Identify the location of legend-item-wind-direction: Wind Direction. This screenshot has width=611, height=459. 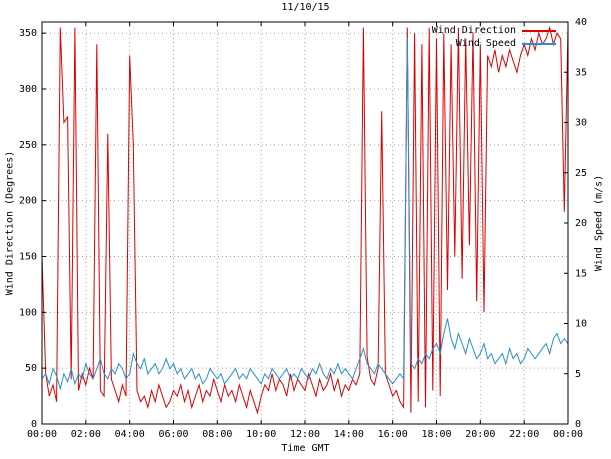
(494, 30).